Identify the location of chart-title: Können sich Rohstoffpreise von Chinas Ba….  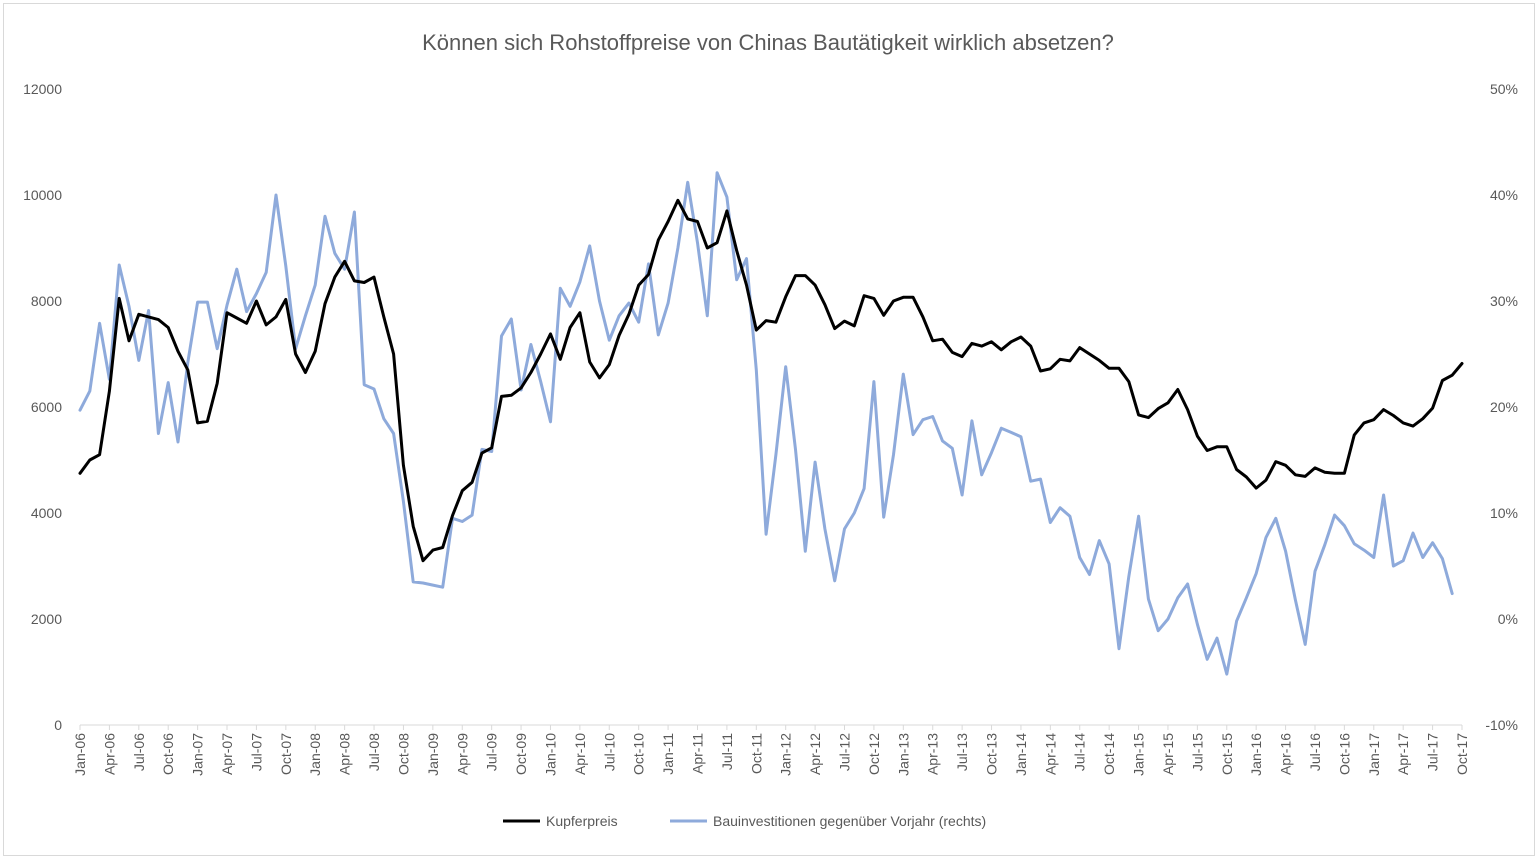
(768, 42).